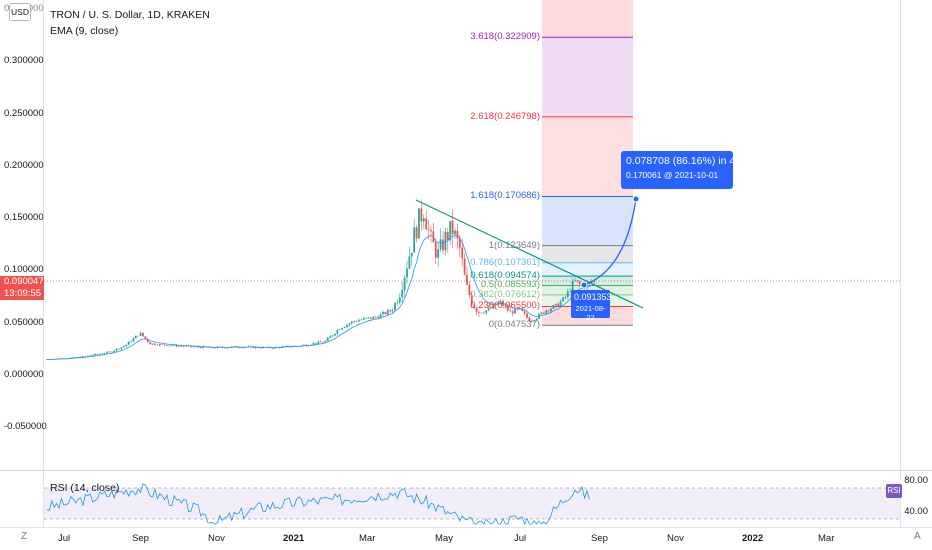 This screenshot has width=932, height=550. Describe the element at coordinates (916, 511) in the screenshot. I see `rsi-axis-label: 40.00` at that location.